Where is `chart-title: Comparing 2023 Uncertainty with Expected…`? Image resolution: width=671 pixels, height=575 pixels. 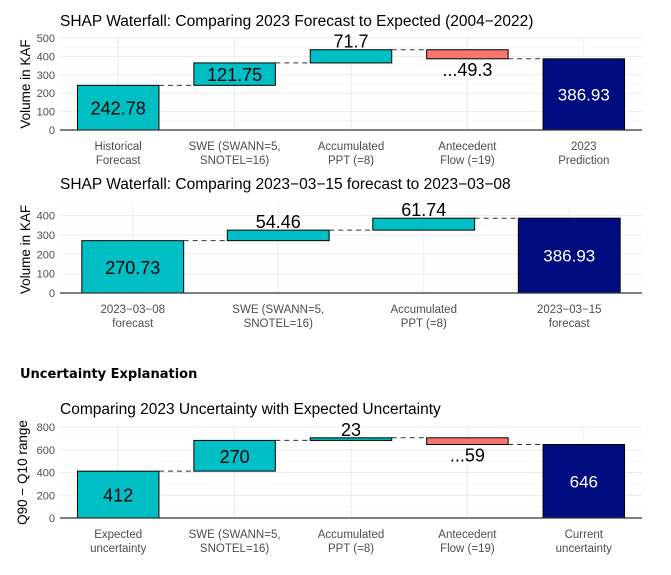
chart-title: Comparing 2023 Uncertainty with Expected… is located at coordinates (250, 409).